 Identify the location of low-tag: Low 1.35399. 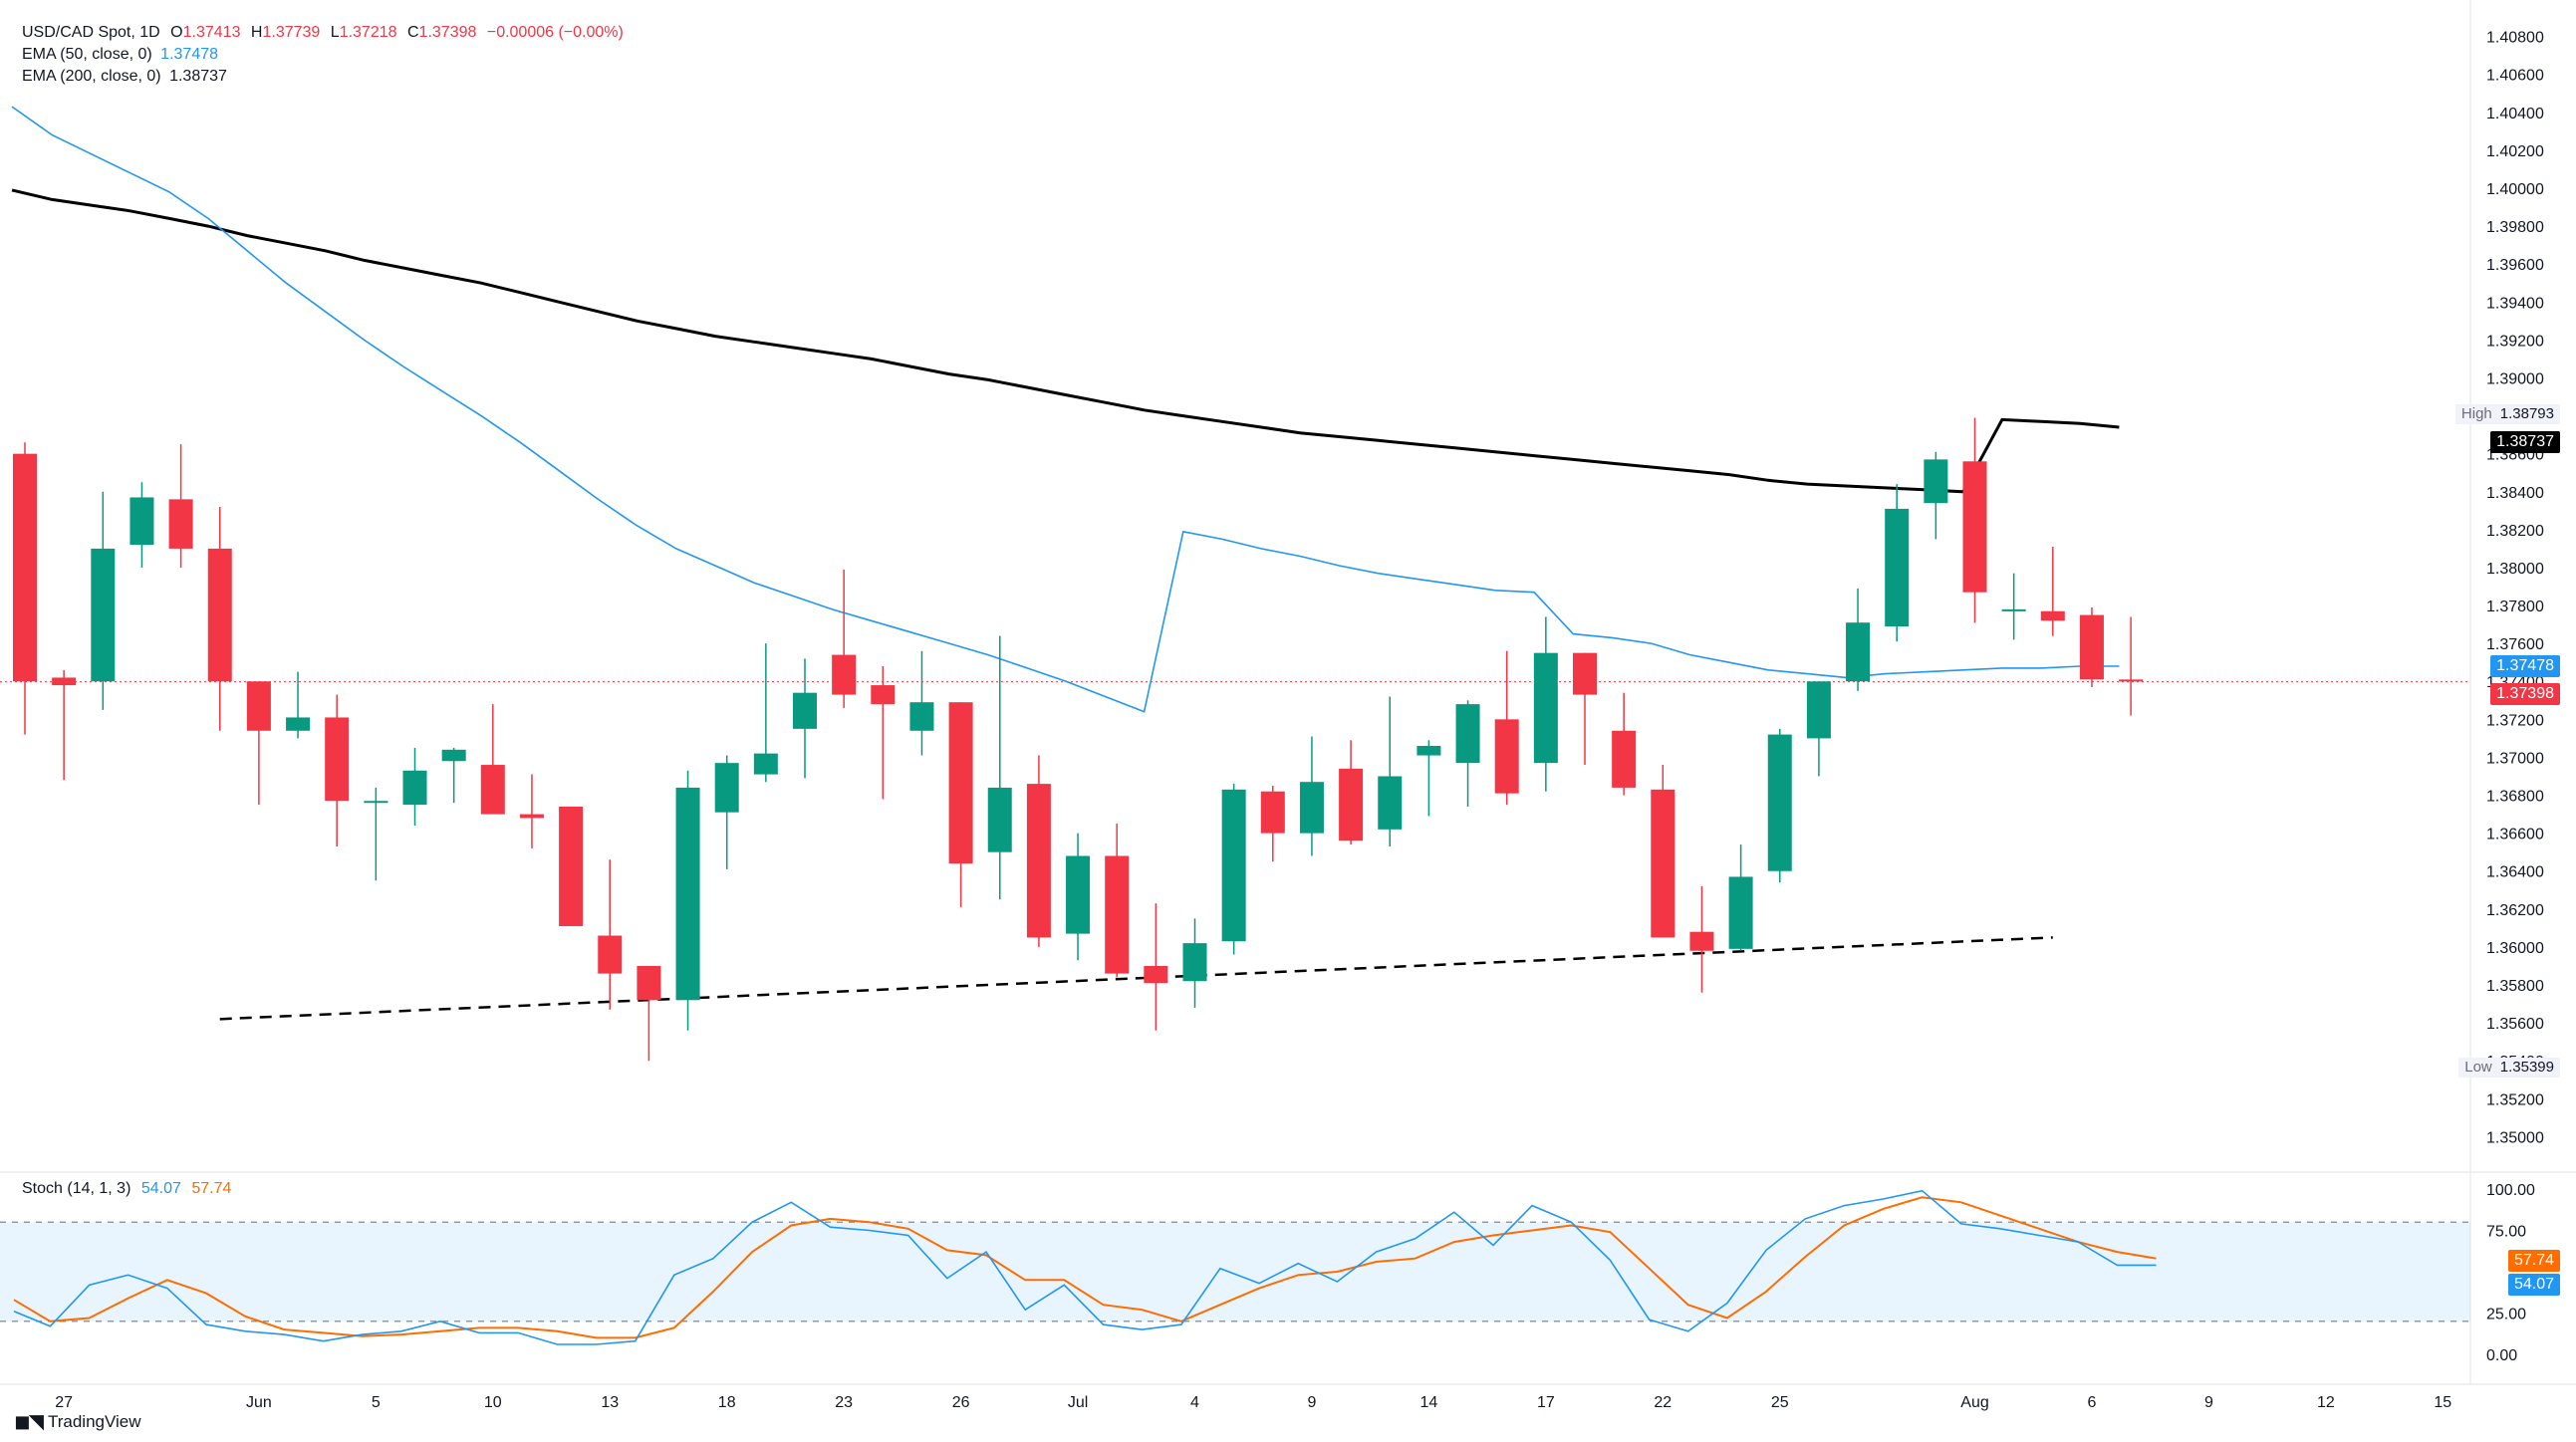
(2509, 1068).